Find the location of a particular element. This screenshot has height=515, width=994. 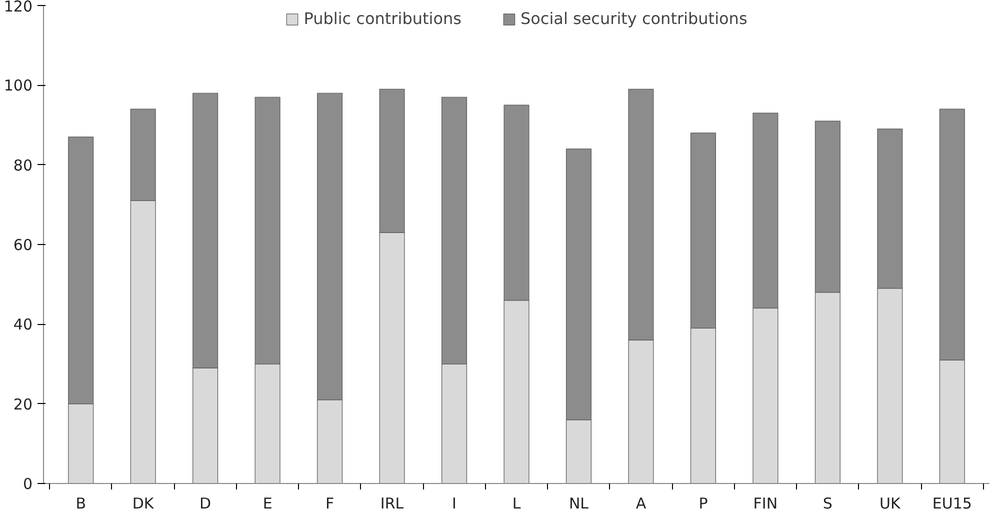

x-tick-label: S is located at coordinates (827, 503).